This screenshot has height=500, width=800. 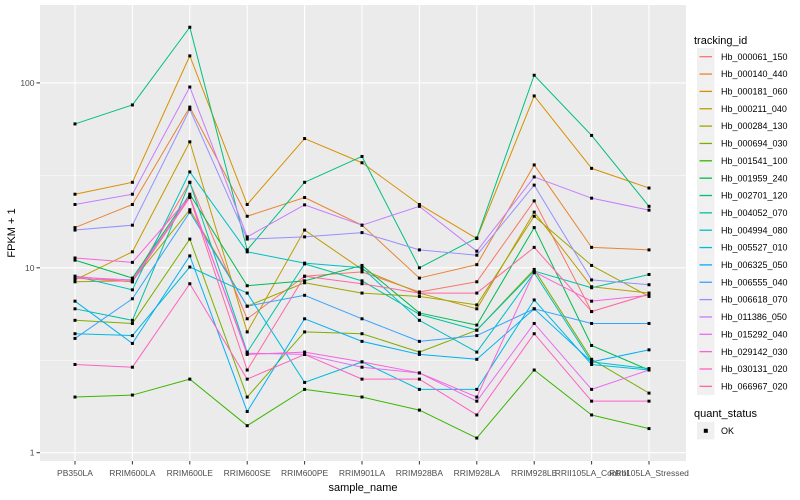 I want to click on legend-item: Hb_004994_080, so click(x=742, y=230).